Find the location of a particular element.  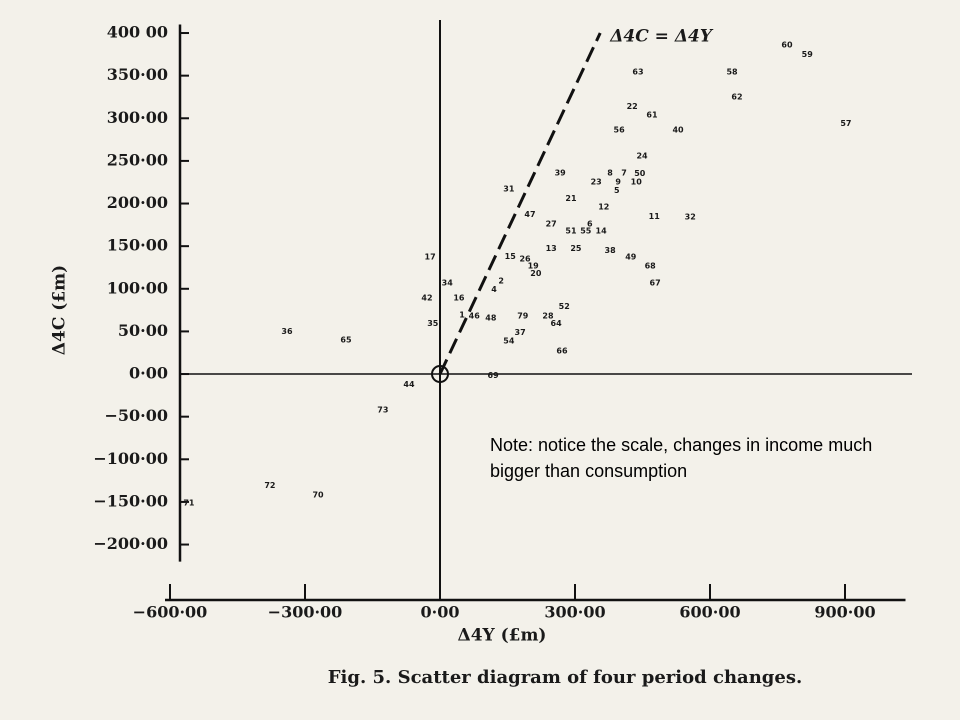

y-tick-label: −200·00 is located at coordinates (130, 543).